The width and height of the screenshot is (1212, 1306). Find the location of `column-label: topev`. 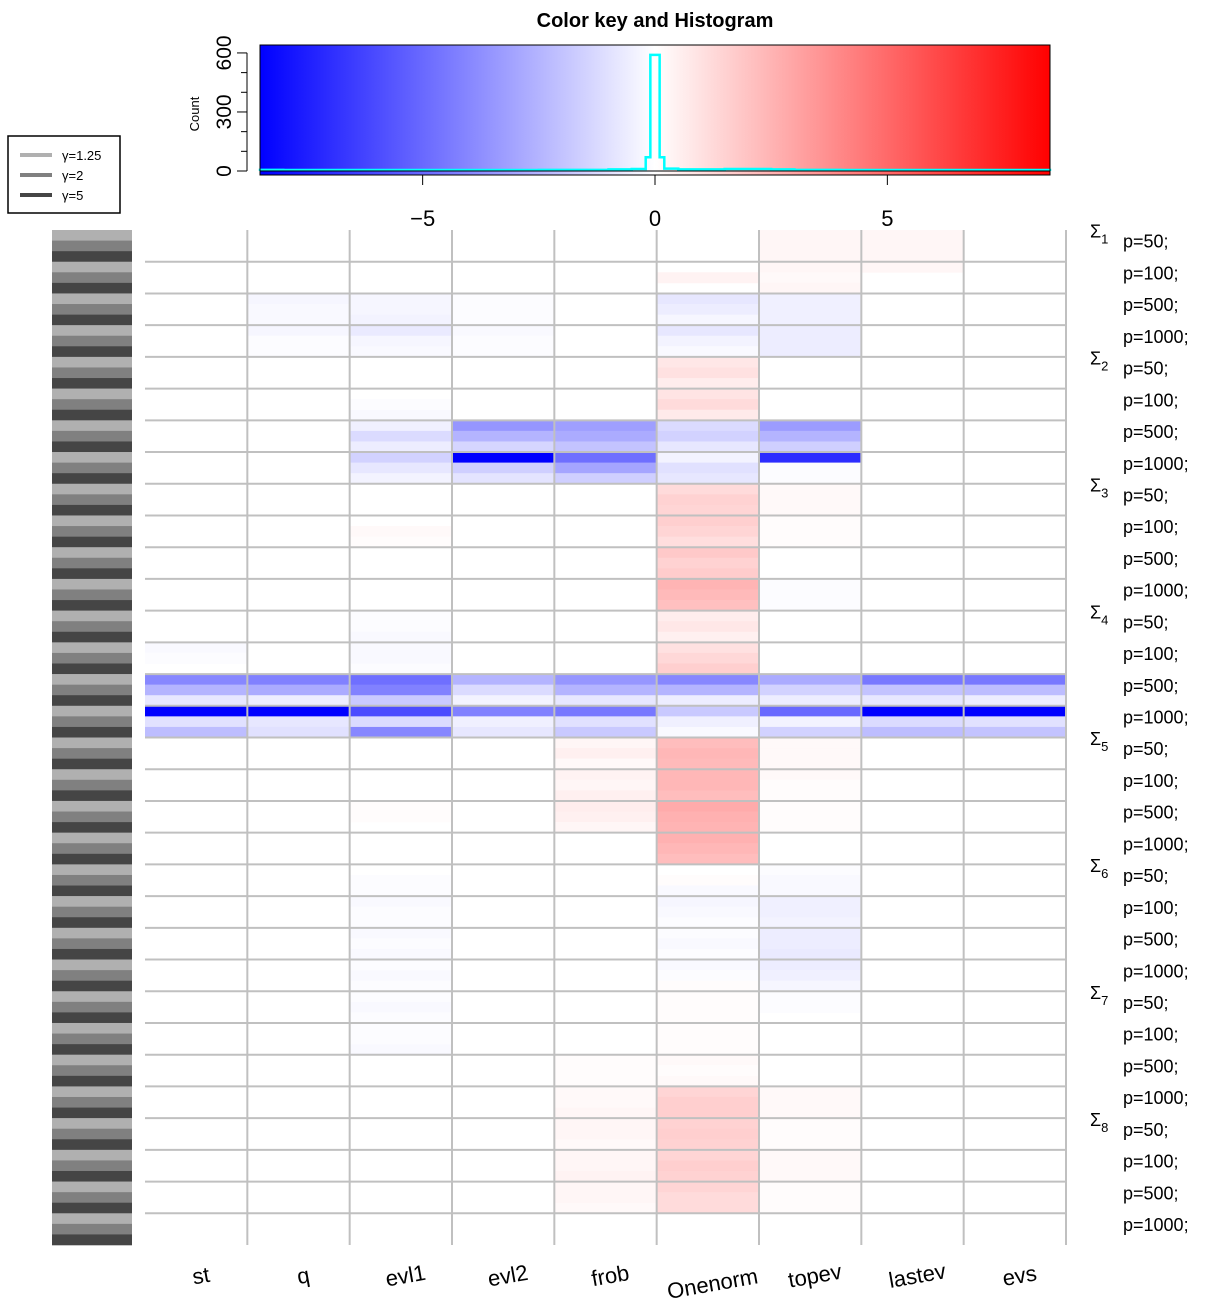

column-label: topev is located at coordinates (814, 1276).